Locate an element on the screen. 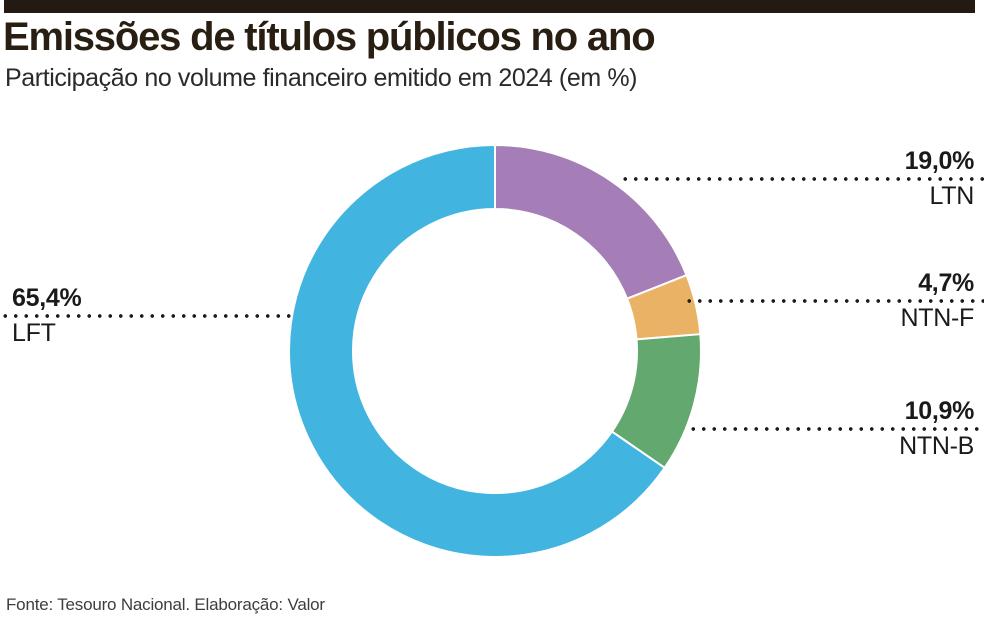 This screenshot has width=984, height=622. leader-line-ntn-b is located at coordinates (836, 429).